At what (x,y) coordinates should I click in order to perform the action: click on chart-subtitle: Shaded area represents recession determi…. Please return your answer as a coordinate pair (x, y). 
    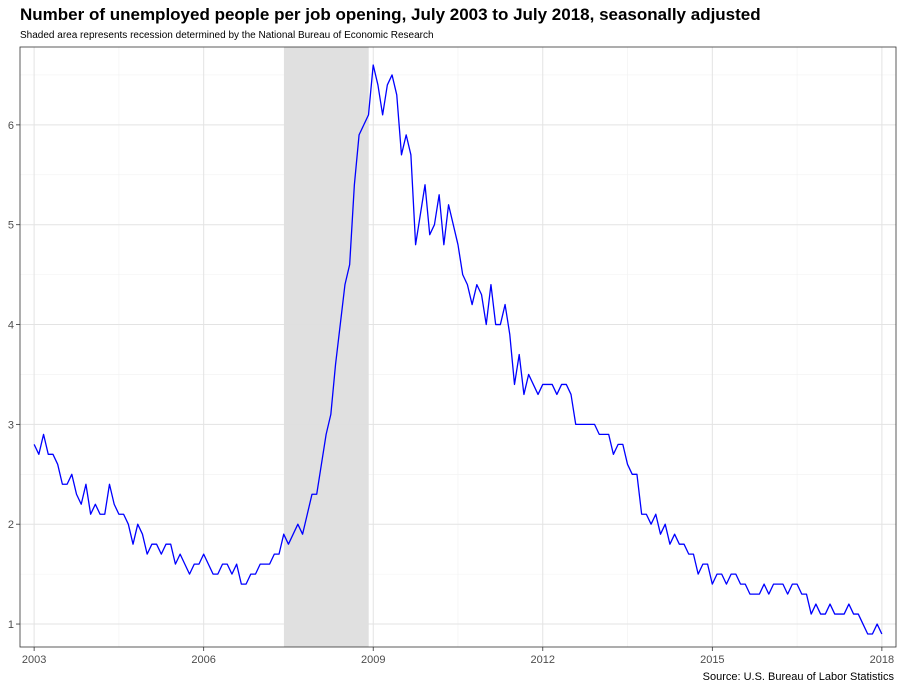
    Looking at the image, I should click on (227, 35).